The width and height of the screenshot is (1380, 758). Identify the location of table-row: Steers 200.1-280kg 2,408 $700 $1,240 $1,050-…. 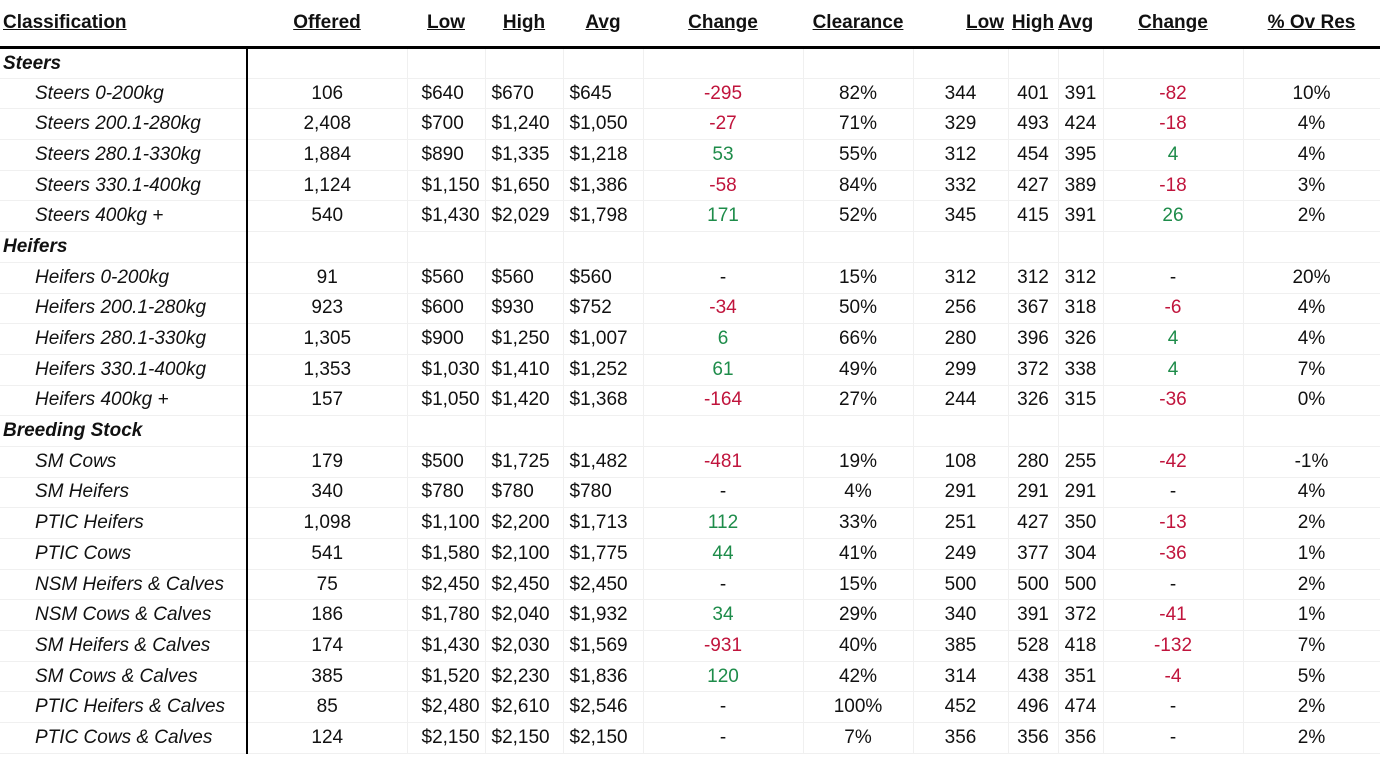
(690, 124).